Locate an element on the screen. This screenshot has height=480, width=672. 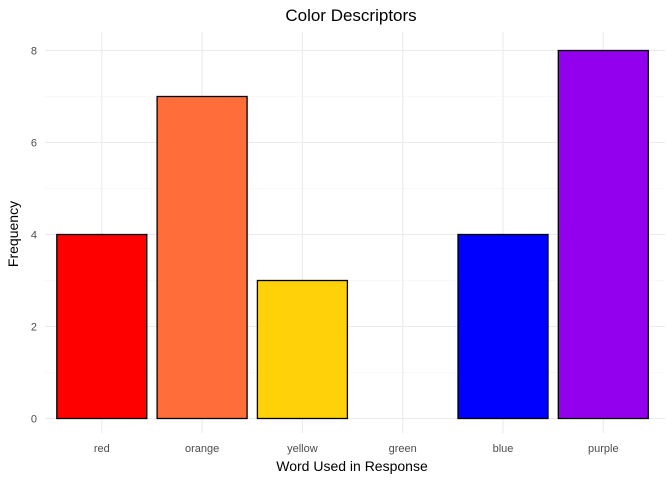
x-tick-label: purple is located at coordinates (603, 449).